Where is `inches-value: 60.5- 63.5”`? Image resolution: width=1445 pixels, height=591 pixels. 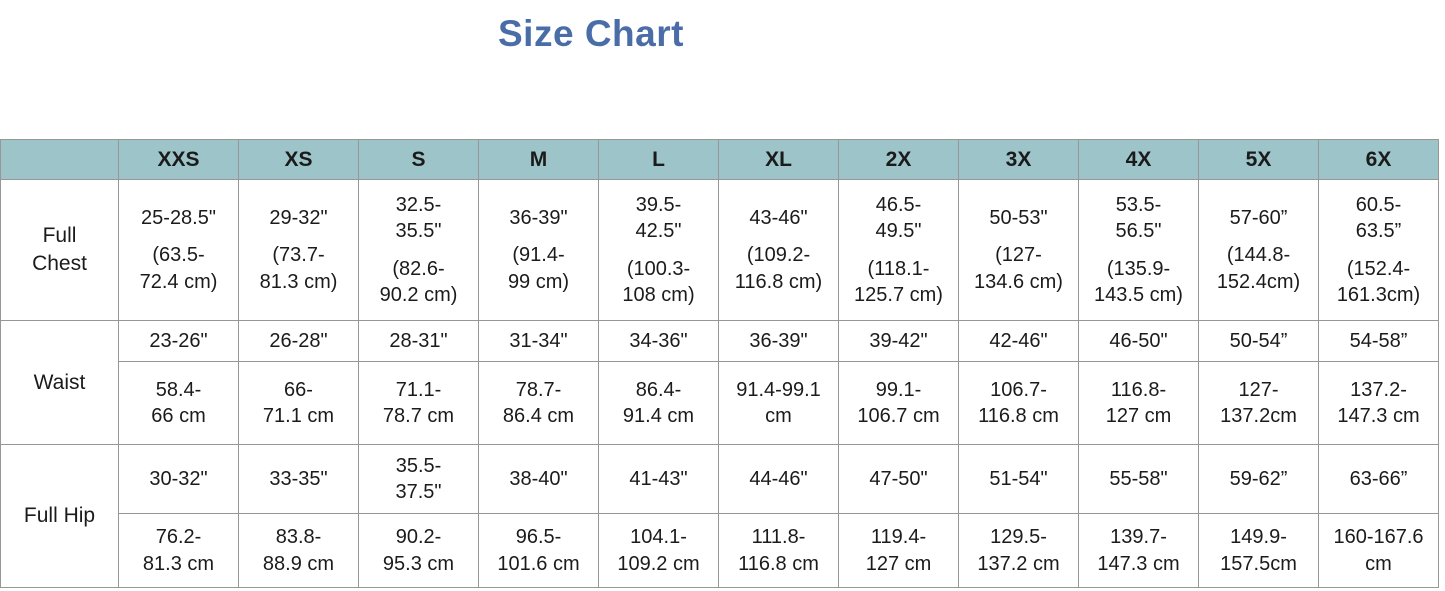 inches-value: 60.5- 63.5” is located at coordinates (1378, 218).